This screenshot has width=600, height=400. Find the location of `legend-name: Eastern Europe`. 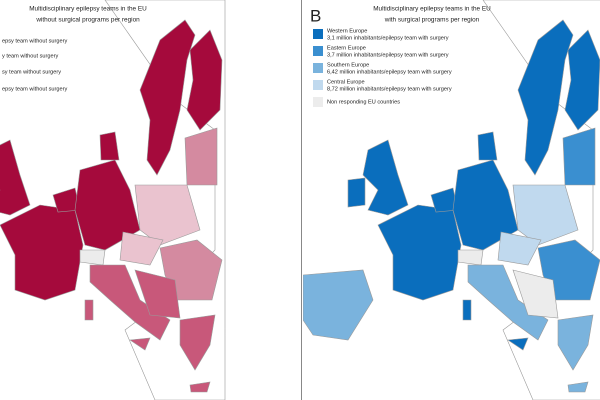

legend-name: Eastern Europe is located at coordinates (346, 48).